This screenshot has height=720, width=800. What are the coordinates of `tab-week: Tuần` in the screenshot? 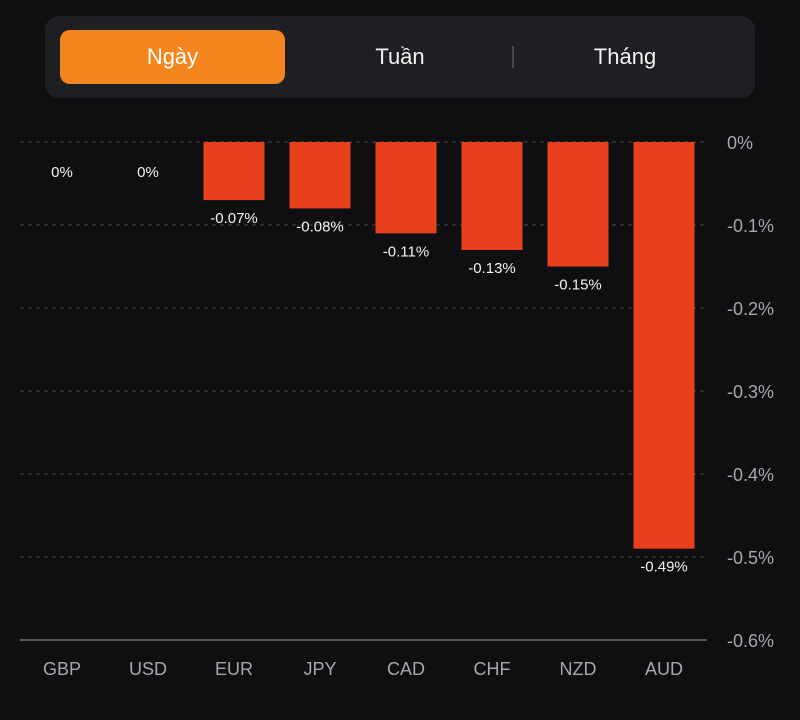 It's located at (400, 56).